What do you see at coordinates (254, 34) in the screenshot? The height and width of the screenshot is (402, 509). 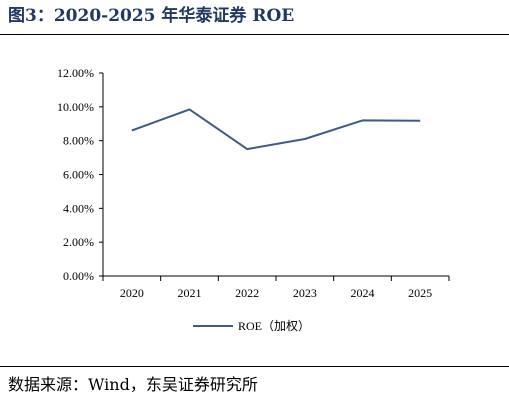 I see `top-rule` at bounding box center [254, 34].